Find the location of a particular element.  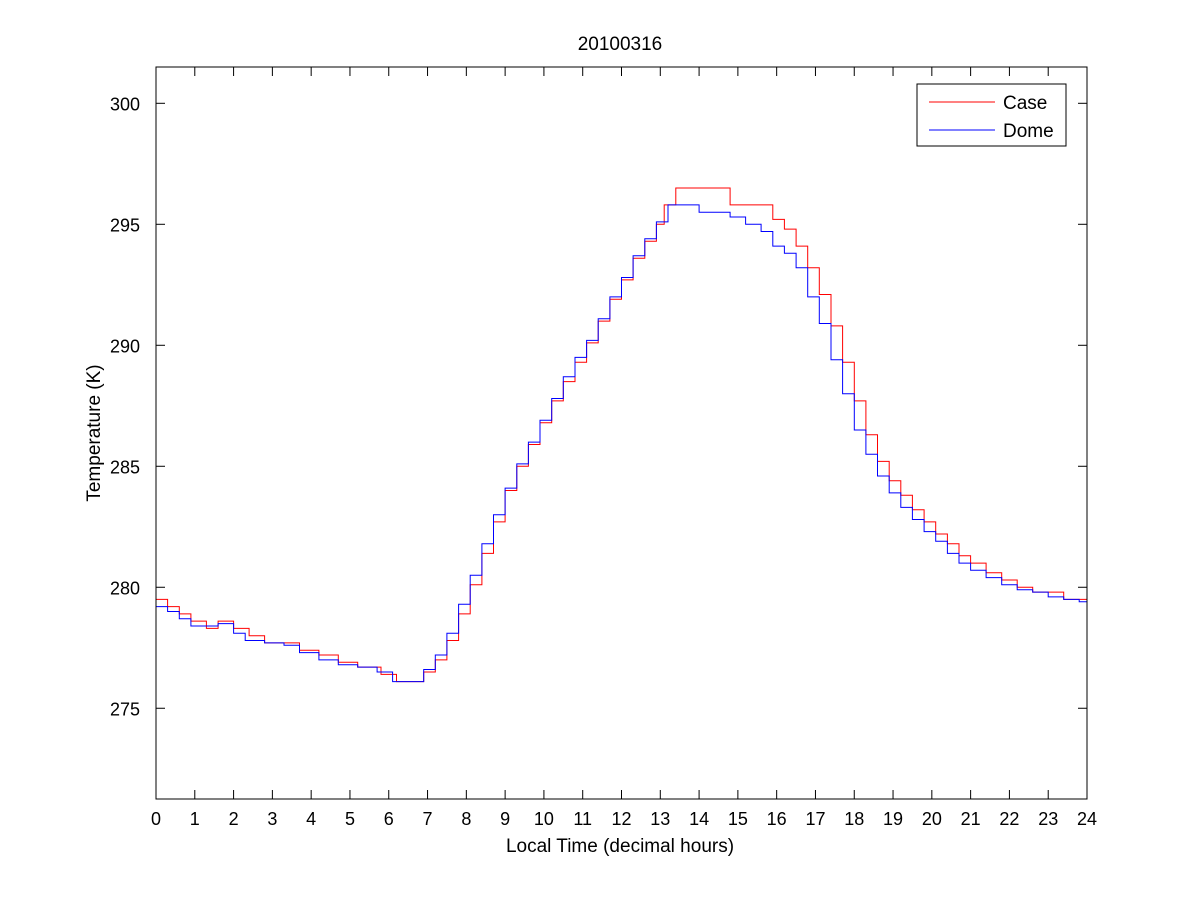

y-tick-label: 285 is located at coordinates (125, 467).